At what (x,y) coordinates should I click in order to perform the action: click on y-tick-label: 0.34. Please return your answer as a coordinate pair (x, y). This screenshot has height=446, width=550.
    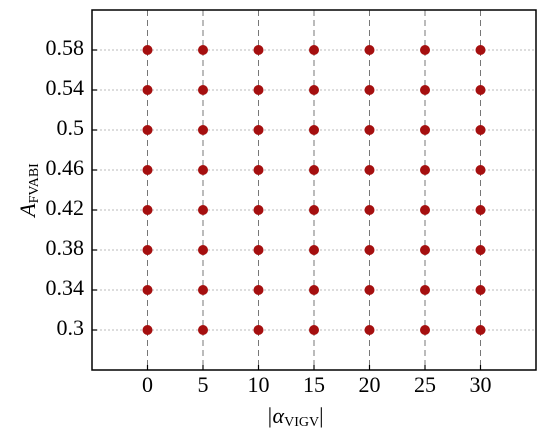
    Looking at the image, I should click on (65, 287).